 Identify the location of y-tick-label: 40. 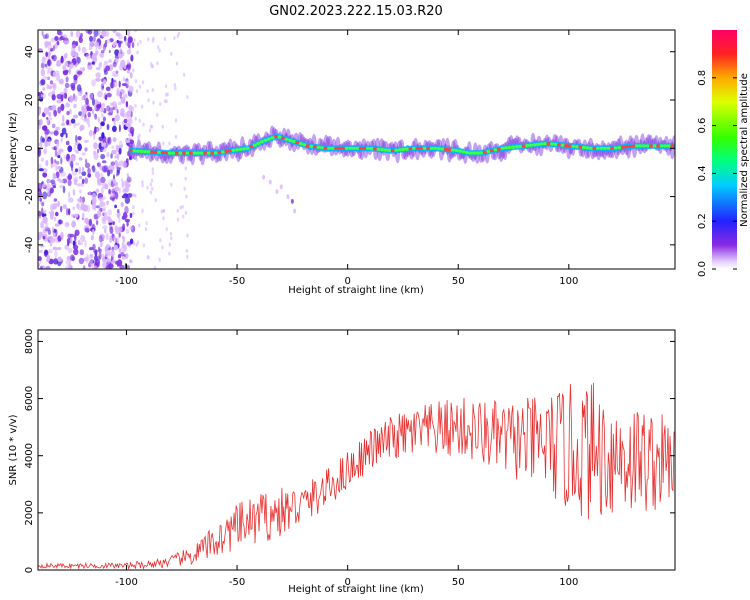
(29, 51).